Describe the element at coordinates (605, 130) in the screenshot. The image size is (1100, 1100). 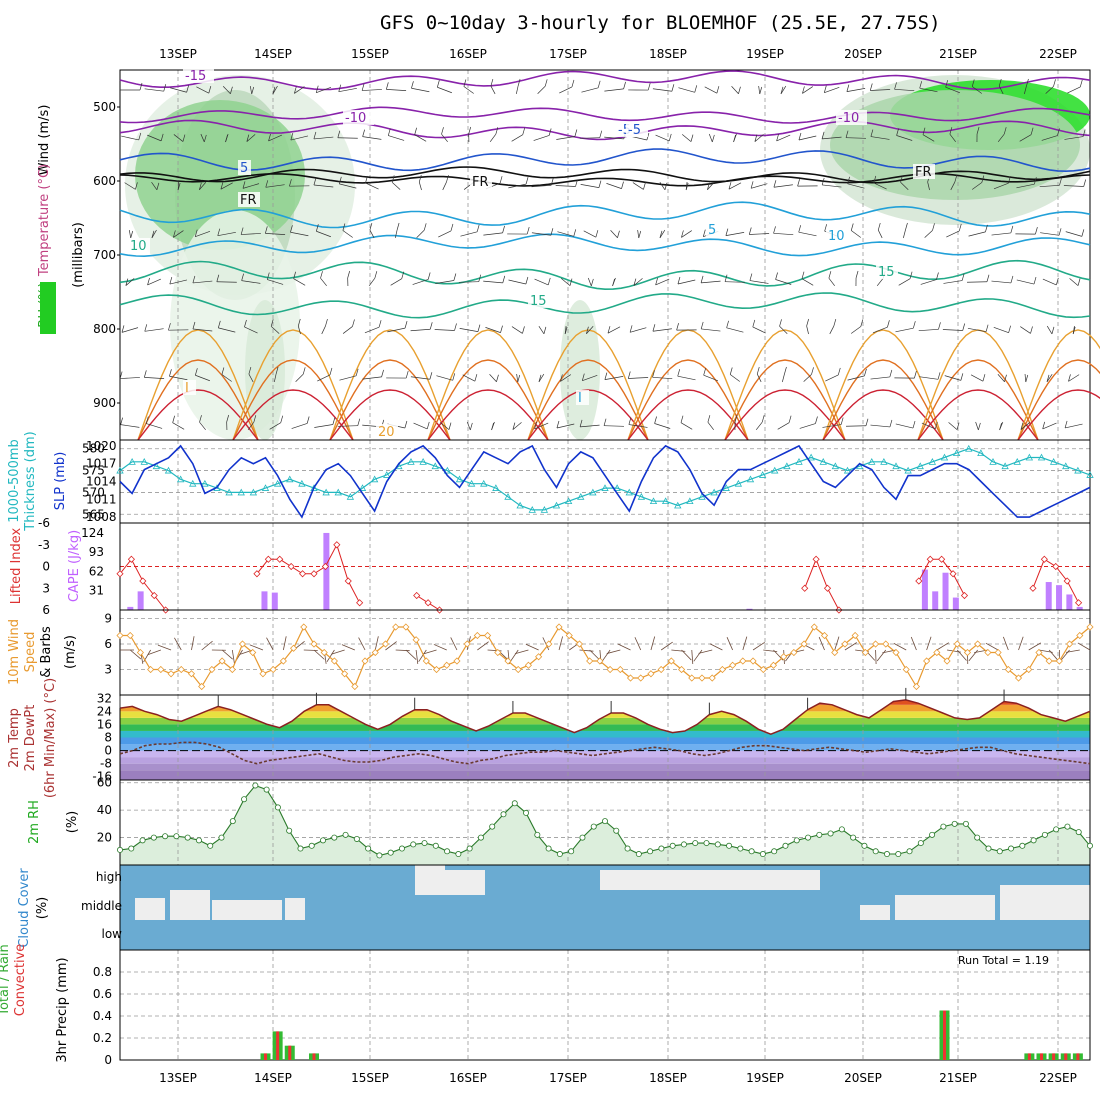
I see `temperature-contour` at that location.